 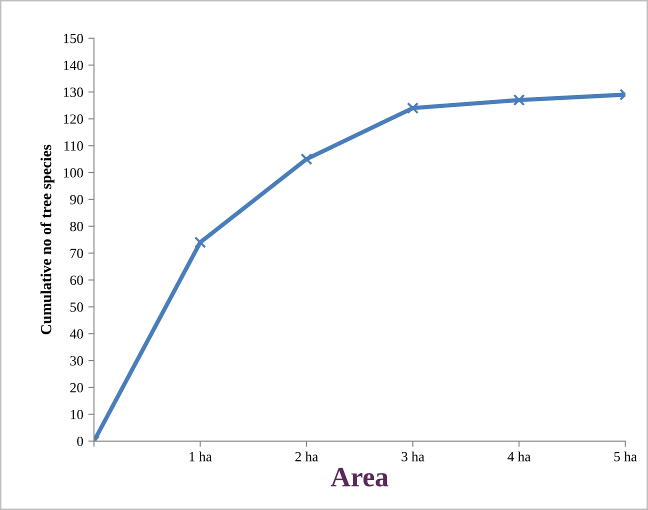 What do you see at coordinates (74, 173) in the screenshot?
I see `y-tick-label: 100` at bounding box center [74, 173].